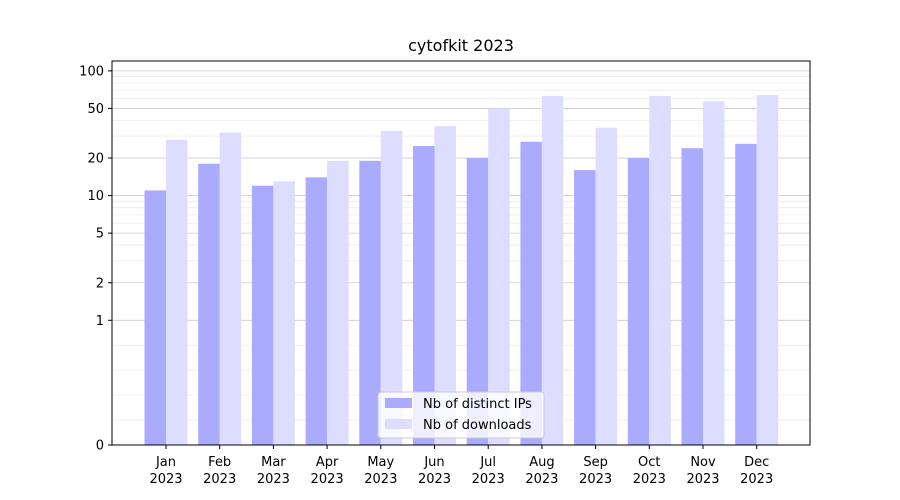 The height and width of the screenshot is (500, 900). I want to click on bar-ips-feb, so click(209, 304).